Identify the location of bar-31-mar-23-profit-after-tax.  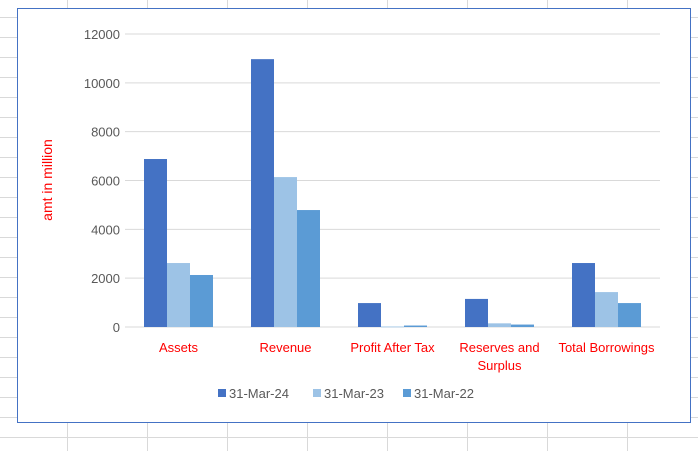
(392, 327).